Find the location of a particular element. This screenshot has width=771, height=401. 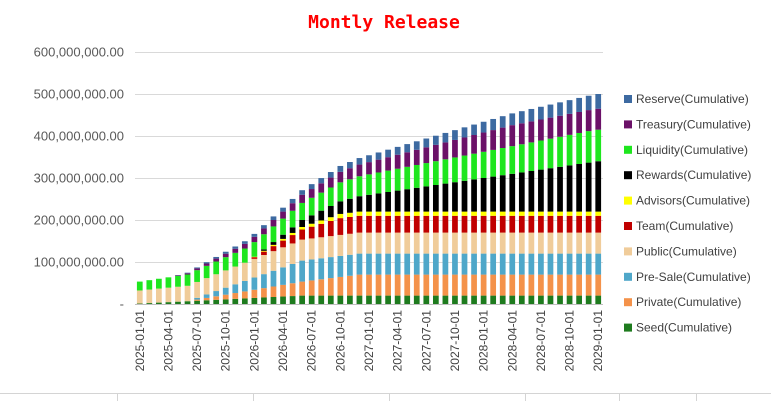

x-tick-label: 2027-01-01 is located at coordinates (369, 341).